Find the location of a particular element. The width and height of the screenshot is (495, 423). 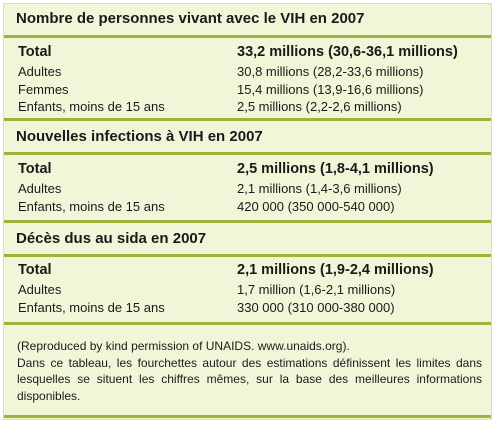

row-value: 420 000 (350 000-540 000) is located at coordinates (316, 206).